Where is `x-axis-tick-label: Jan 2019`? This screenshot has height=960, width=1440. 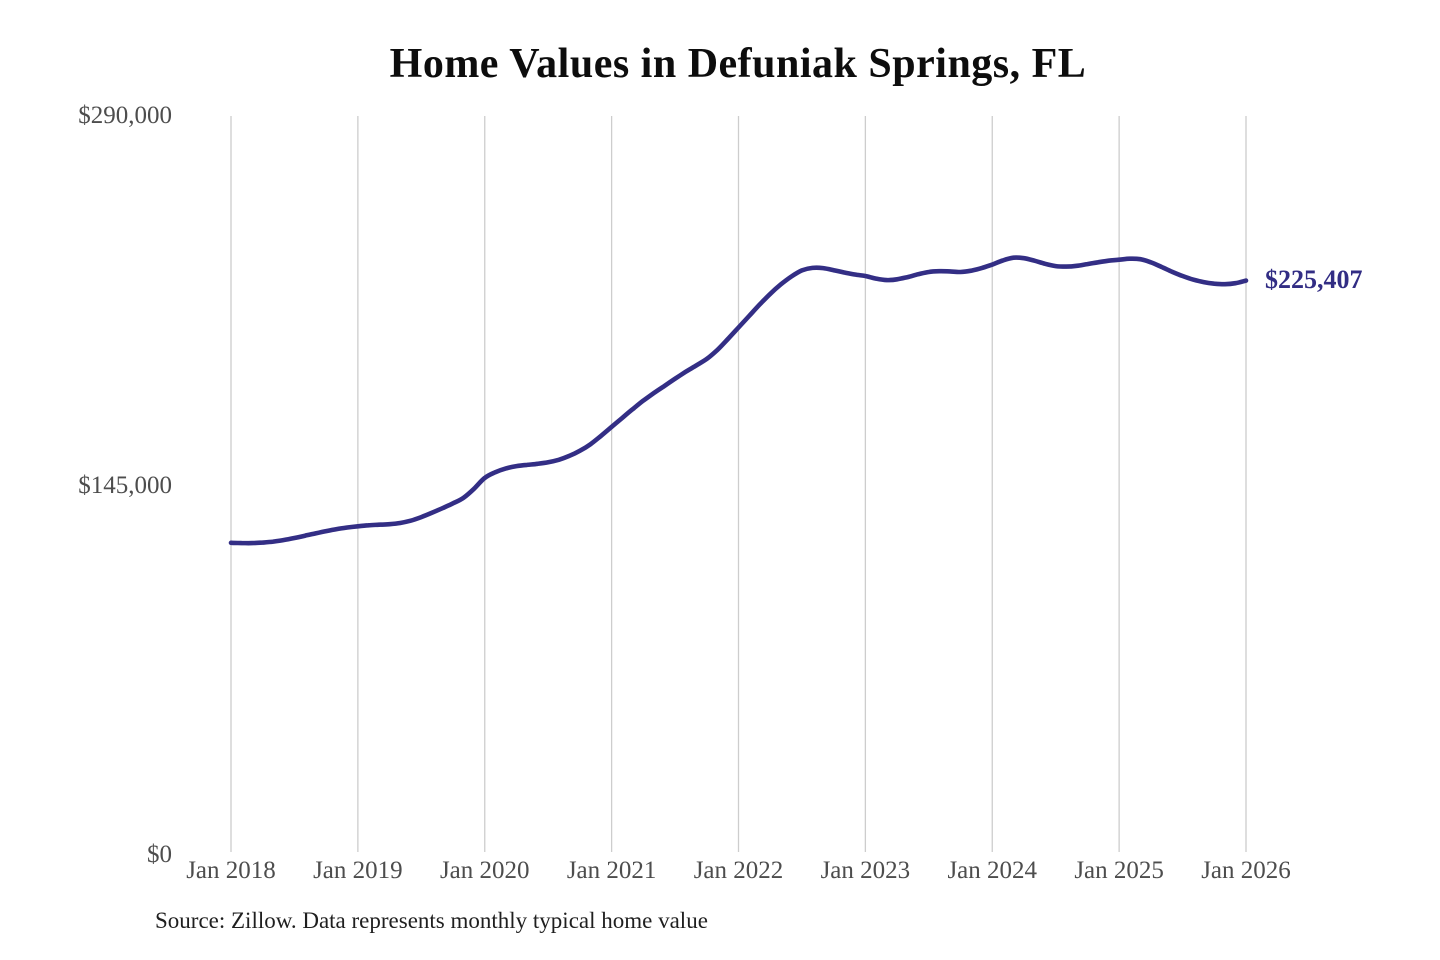 x-axis-tick-label: Jan 2019 is located at coordinates (358, 870).